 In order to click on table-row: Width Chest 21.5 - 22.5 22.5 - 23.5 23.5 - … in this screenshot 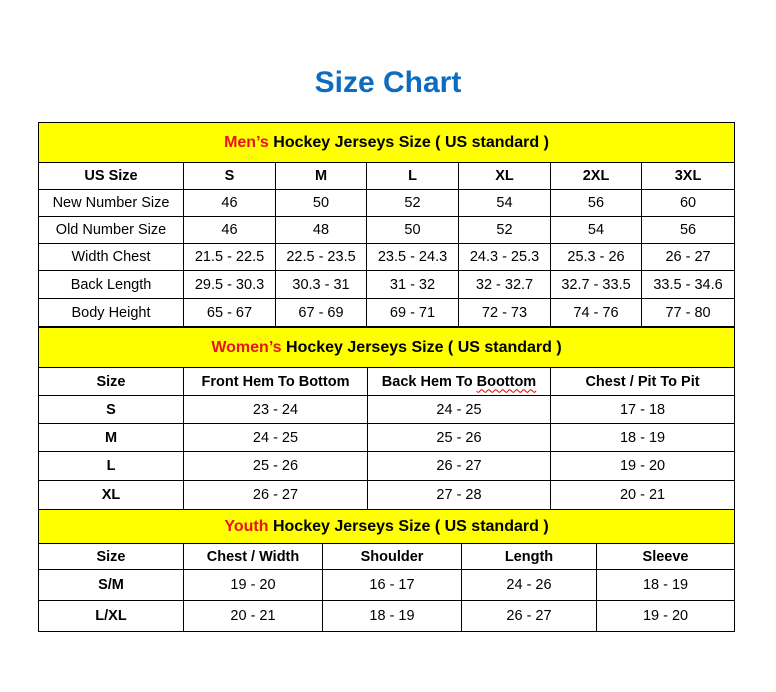, I will do `click(387, 257)`.